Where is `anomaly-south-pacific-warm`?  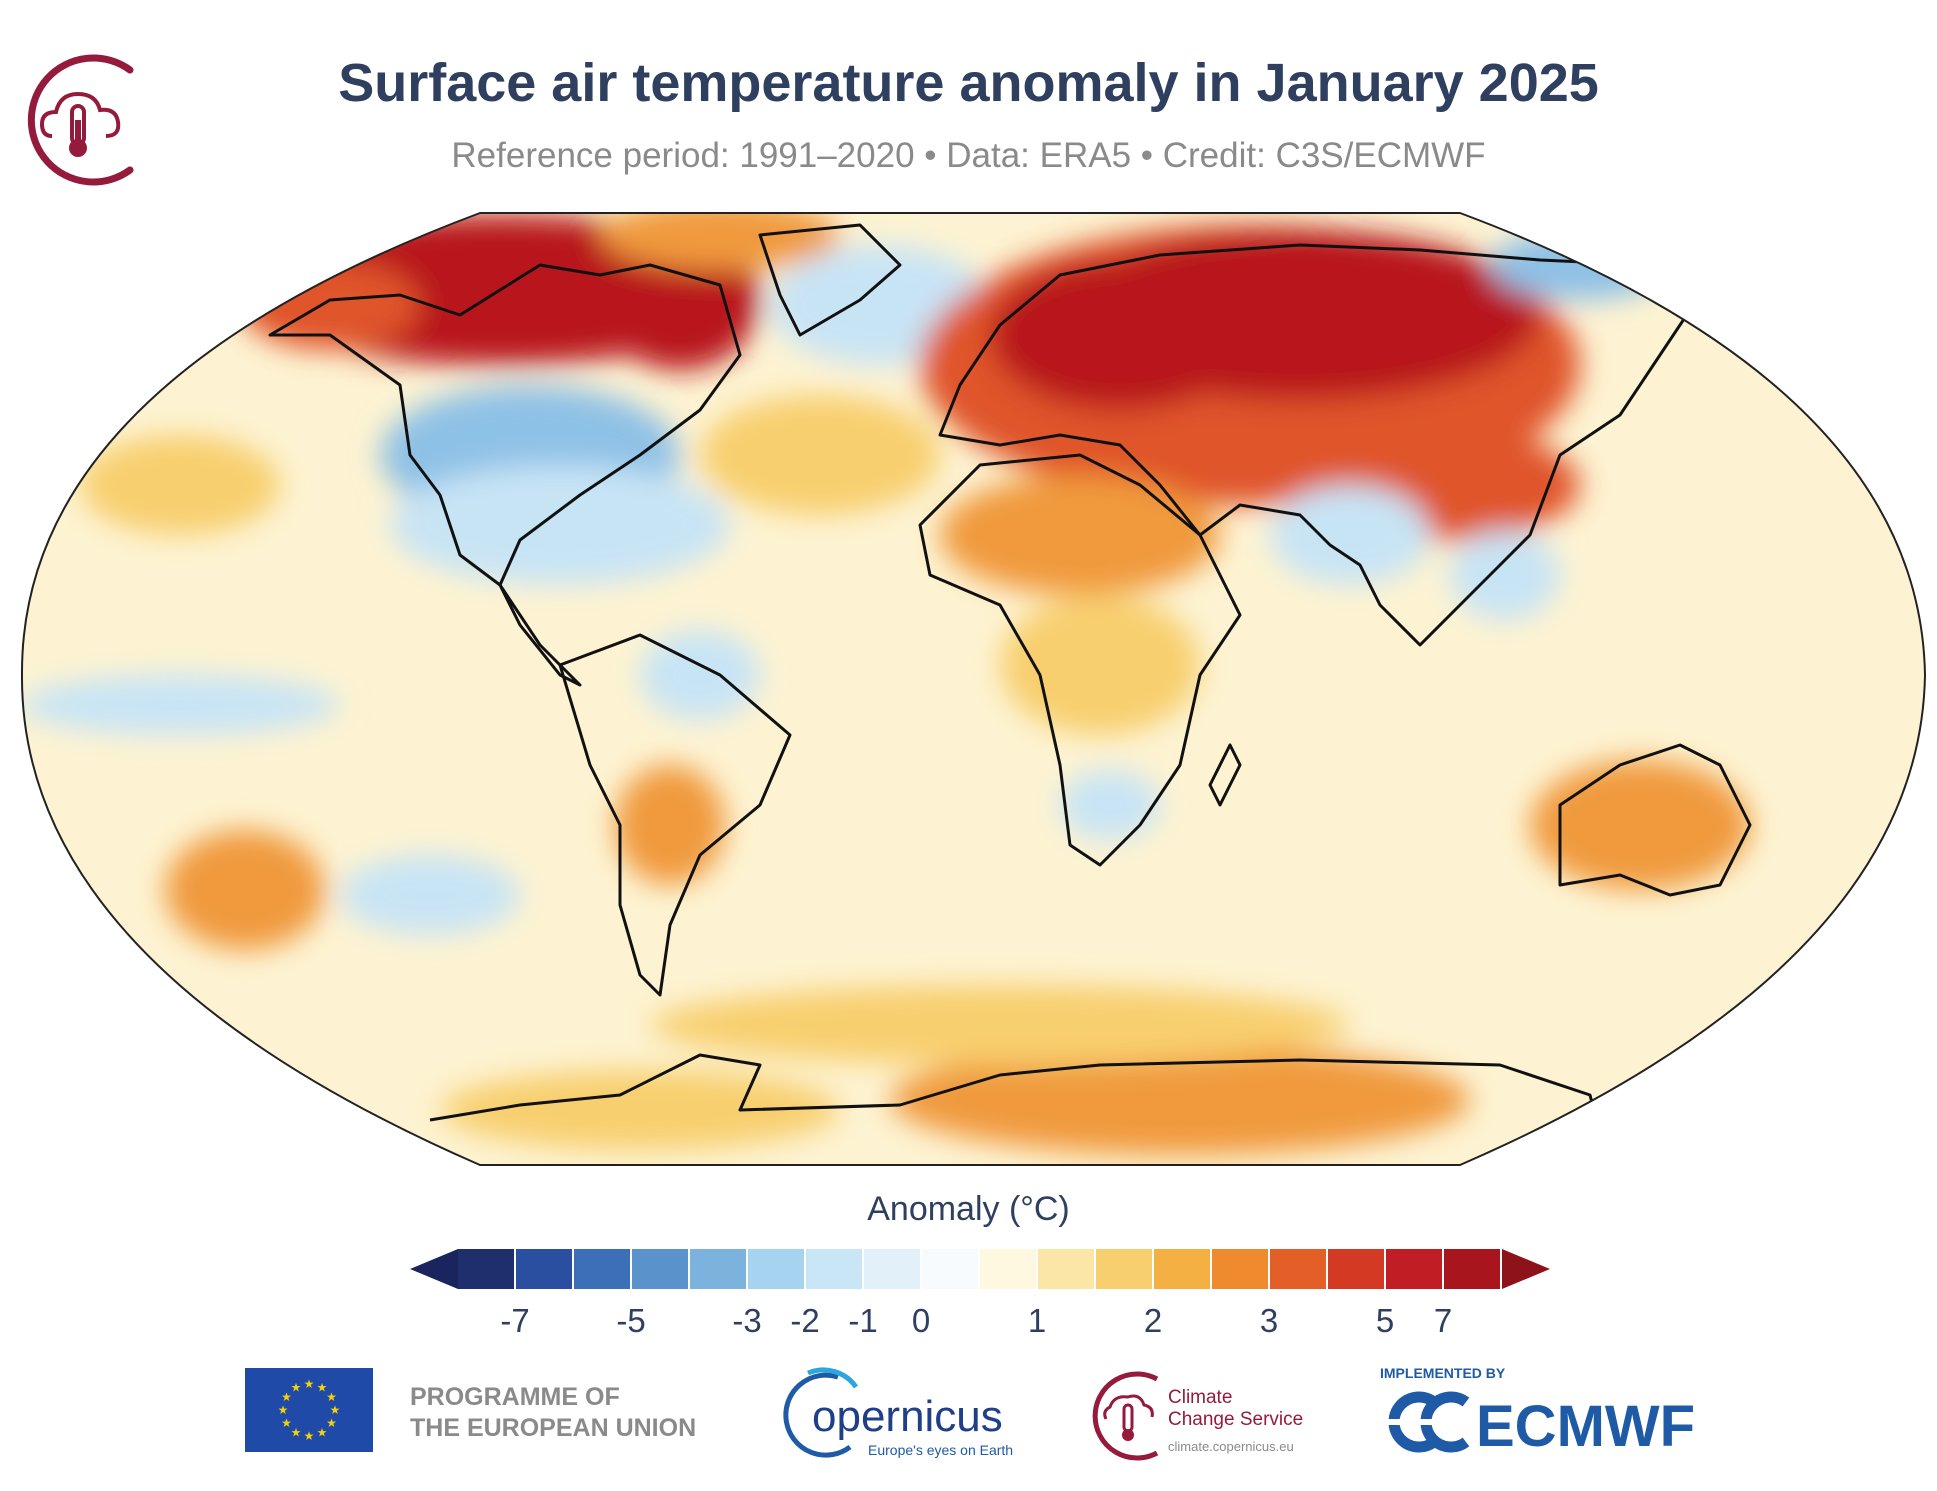 anomaly-south-pacific-warm is located at coordinates (245, 890).